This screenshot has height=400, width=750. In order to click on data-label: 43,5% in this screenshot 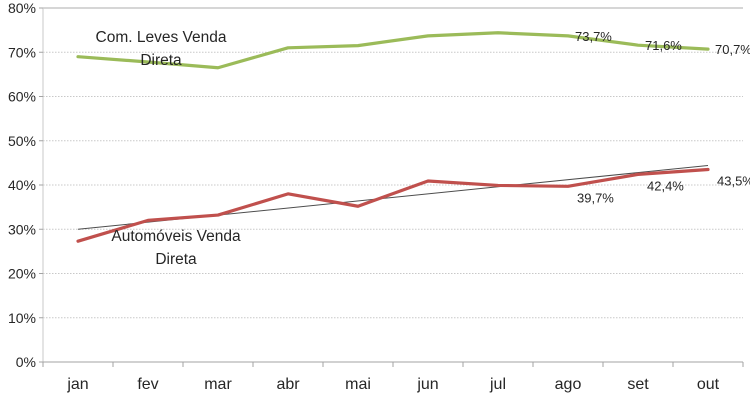, I will do `click(733, 181)`.